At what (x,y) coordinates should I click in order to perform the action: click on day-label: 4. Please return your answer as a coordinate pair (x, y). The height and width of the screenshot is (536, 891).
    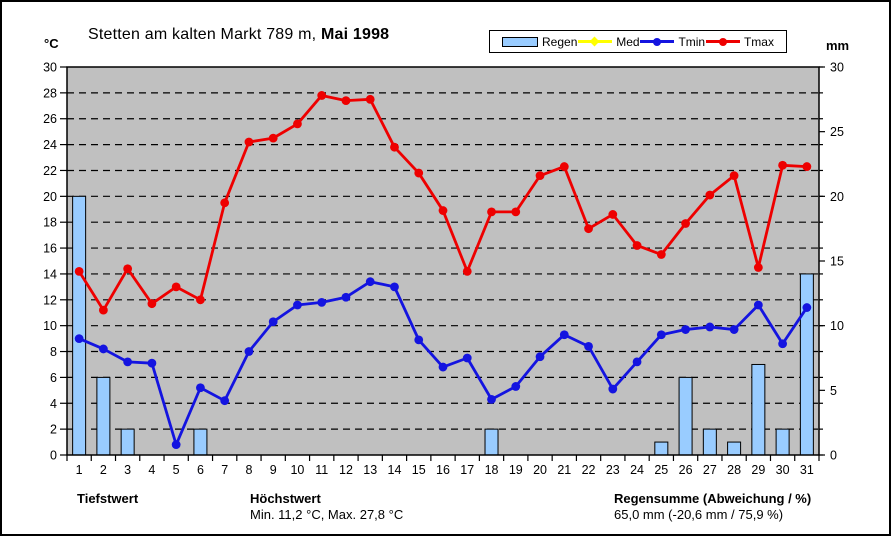
    Looking at the image, I should click on (151, 470).